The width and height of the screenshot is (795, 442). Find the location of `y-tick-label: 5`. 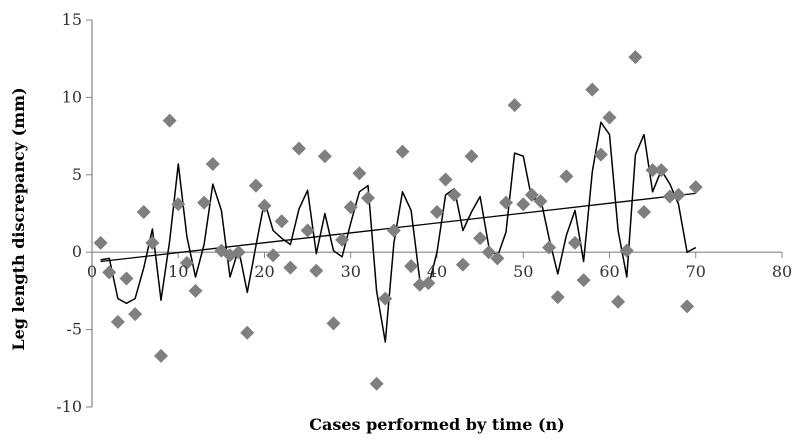

y-tick-label: 5 is located at coordinates (77, 174).